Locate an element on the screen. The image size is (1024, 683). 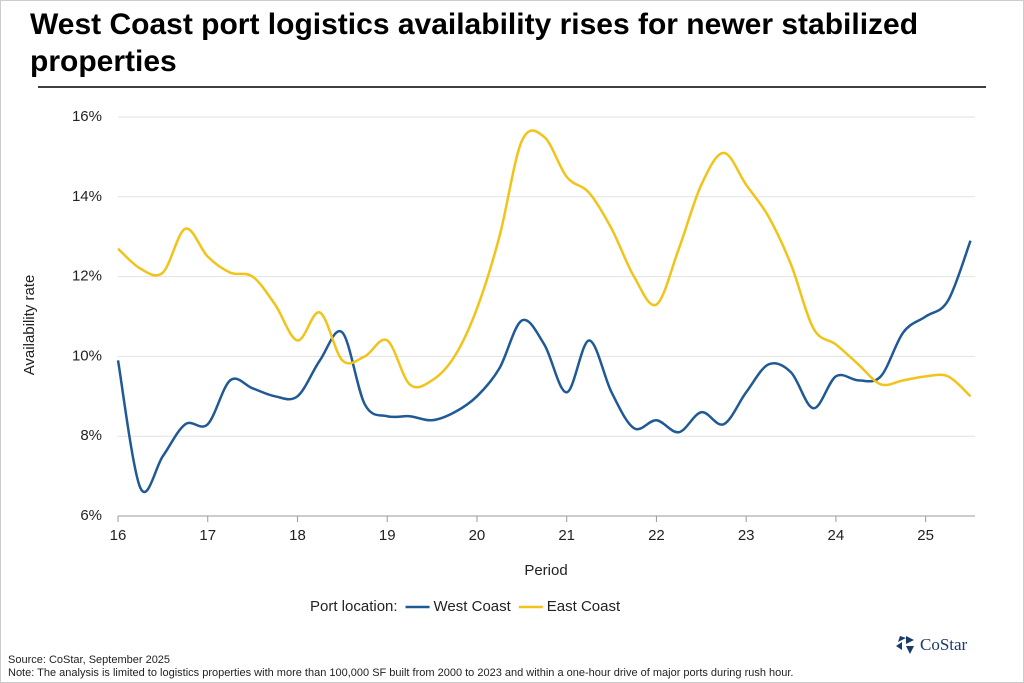
x-tick-label: 17 is located at coordinates (207, 535).